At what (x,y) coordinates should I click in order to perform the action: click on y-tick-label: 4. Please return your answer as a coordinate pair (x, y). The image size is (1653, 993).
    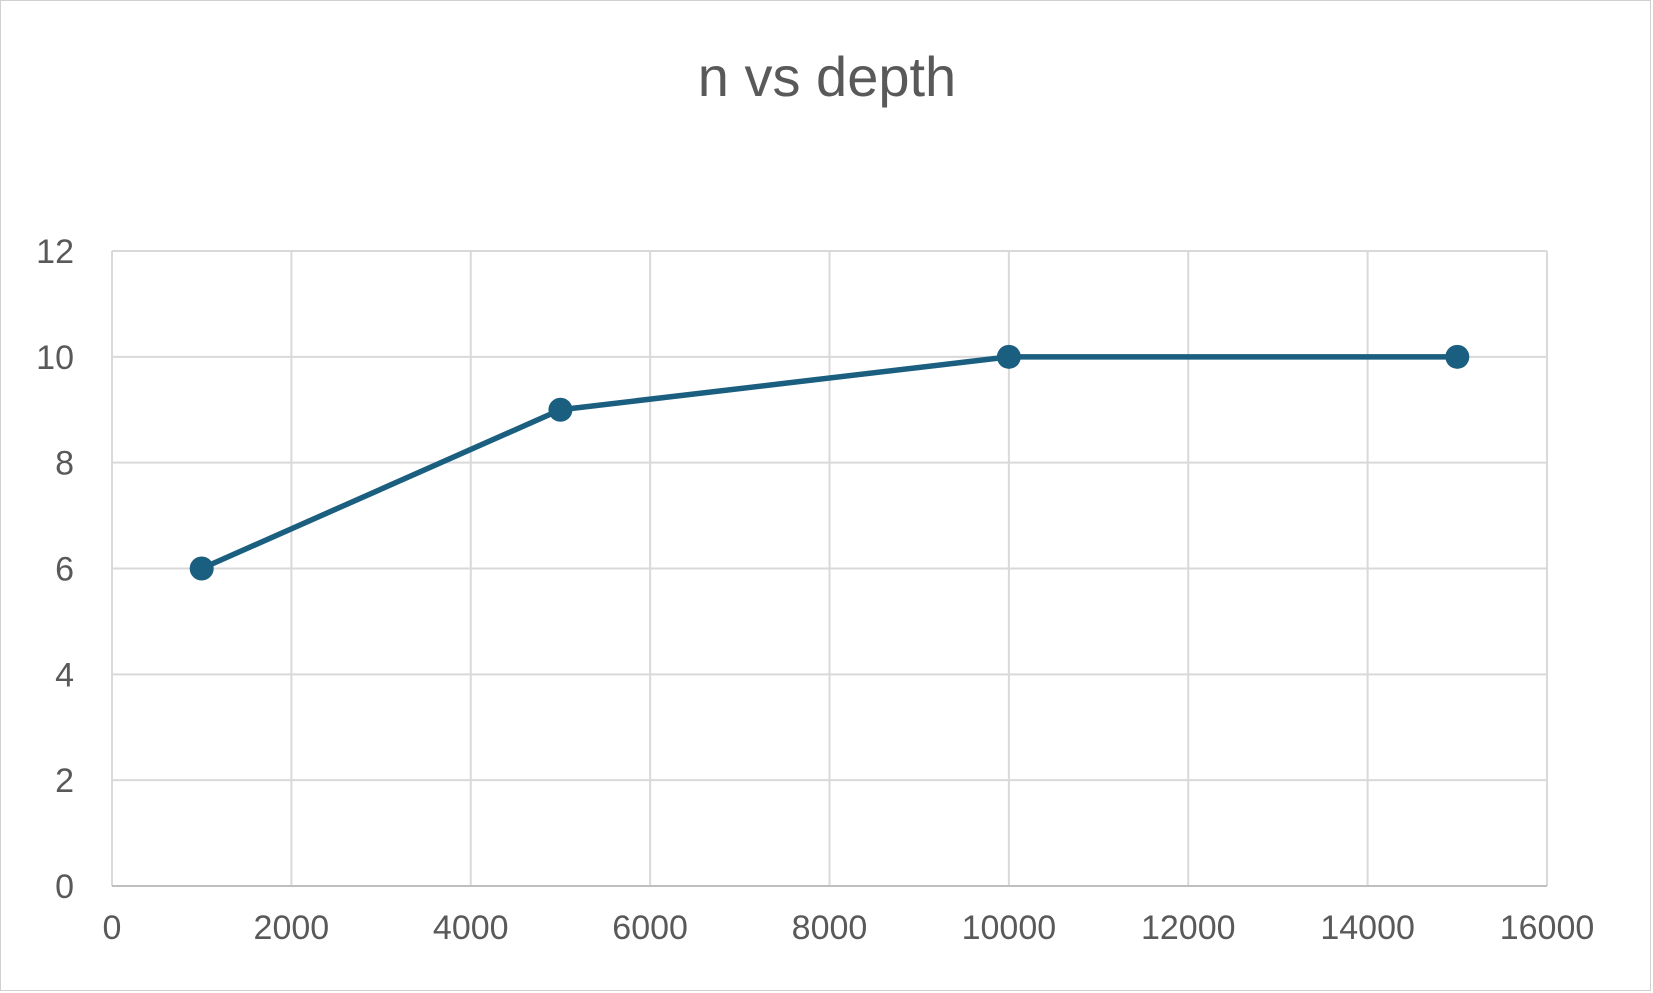
    Looking at the image, I should click on (64, 675).